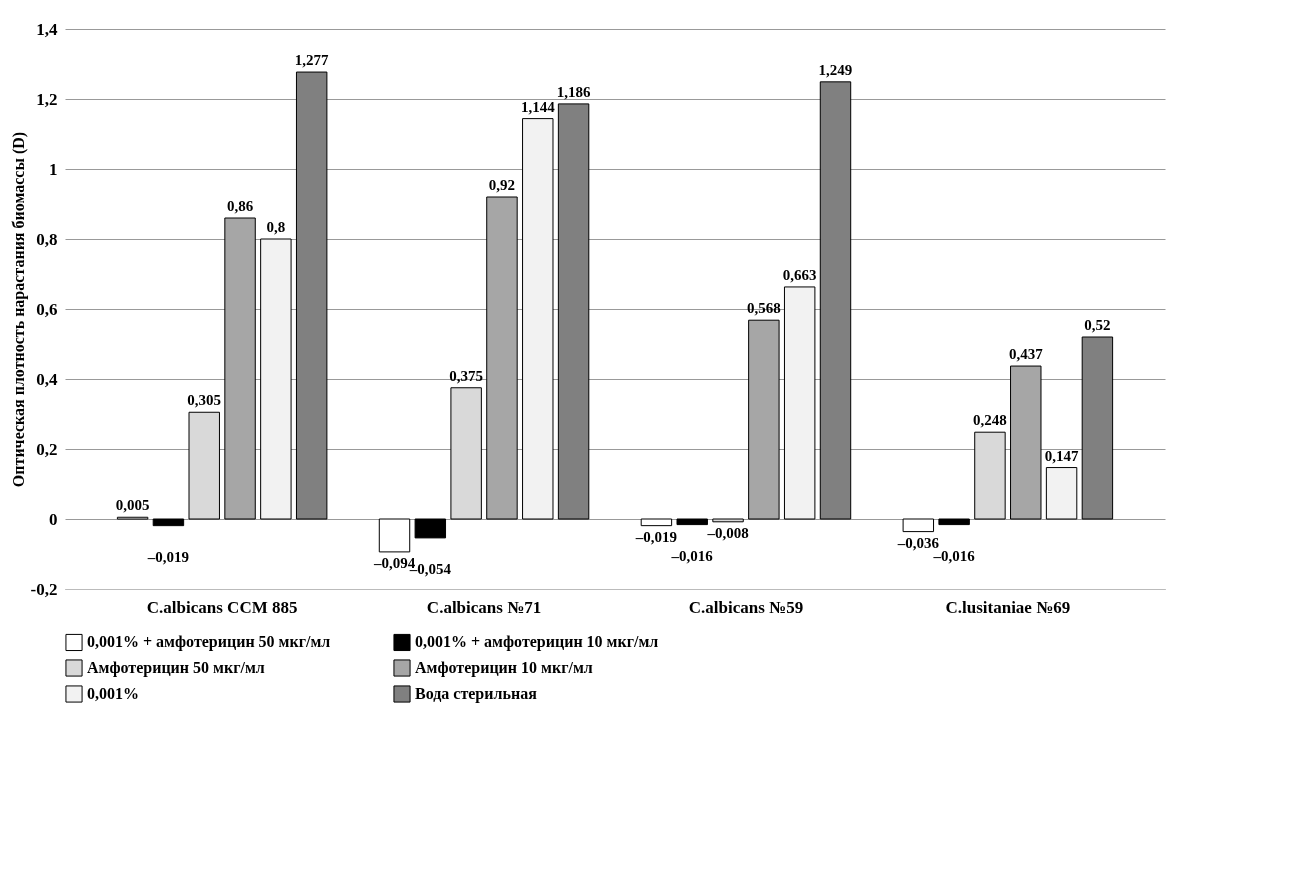  I want to click on data-label: 1,277, so click(312, 60).